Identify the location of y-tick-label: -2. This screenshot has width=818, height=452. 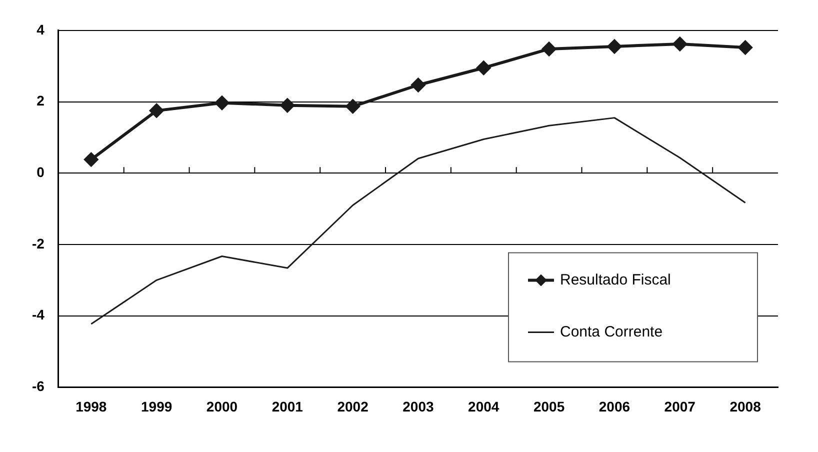
(38, 243).